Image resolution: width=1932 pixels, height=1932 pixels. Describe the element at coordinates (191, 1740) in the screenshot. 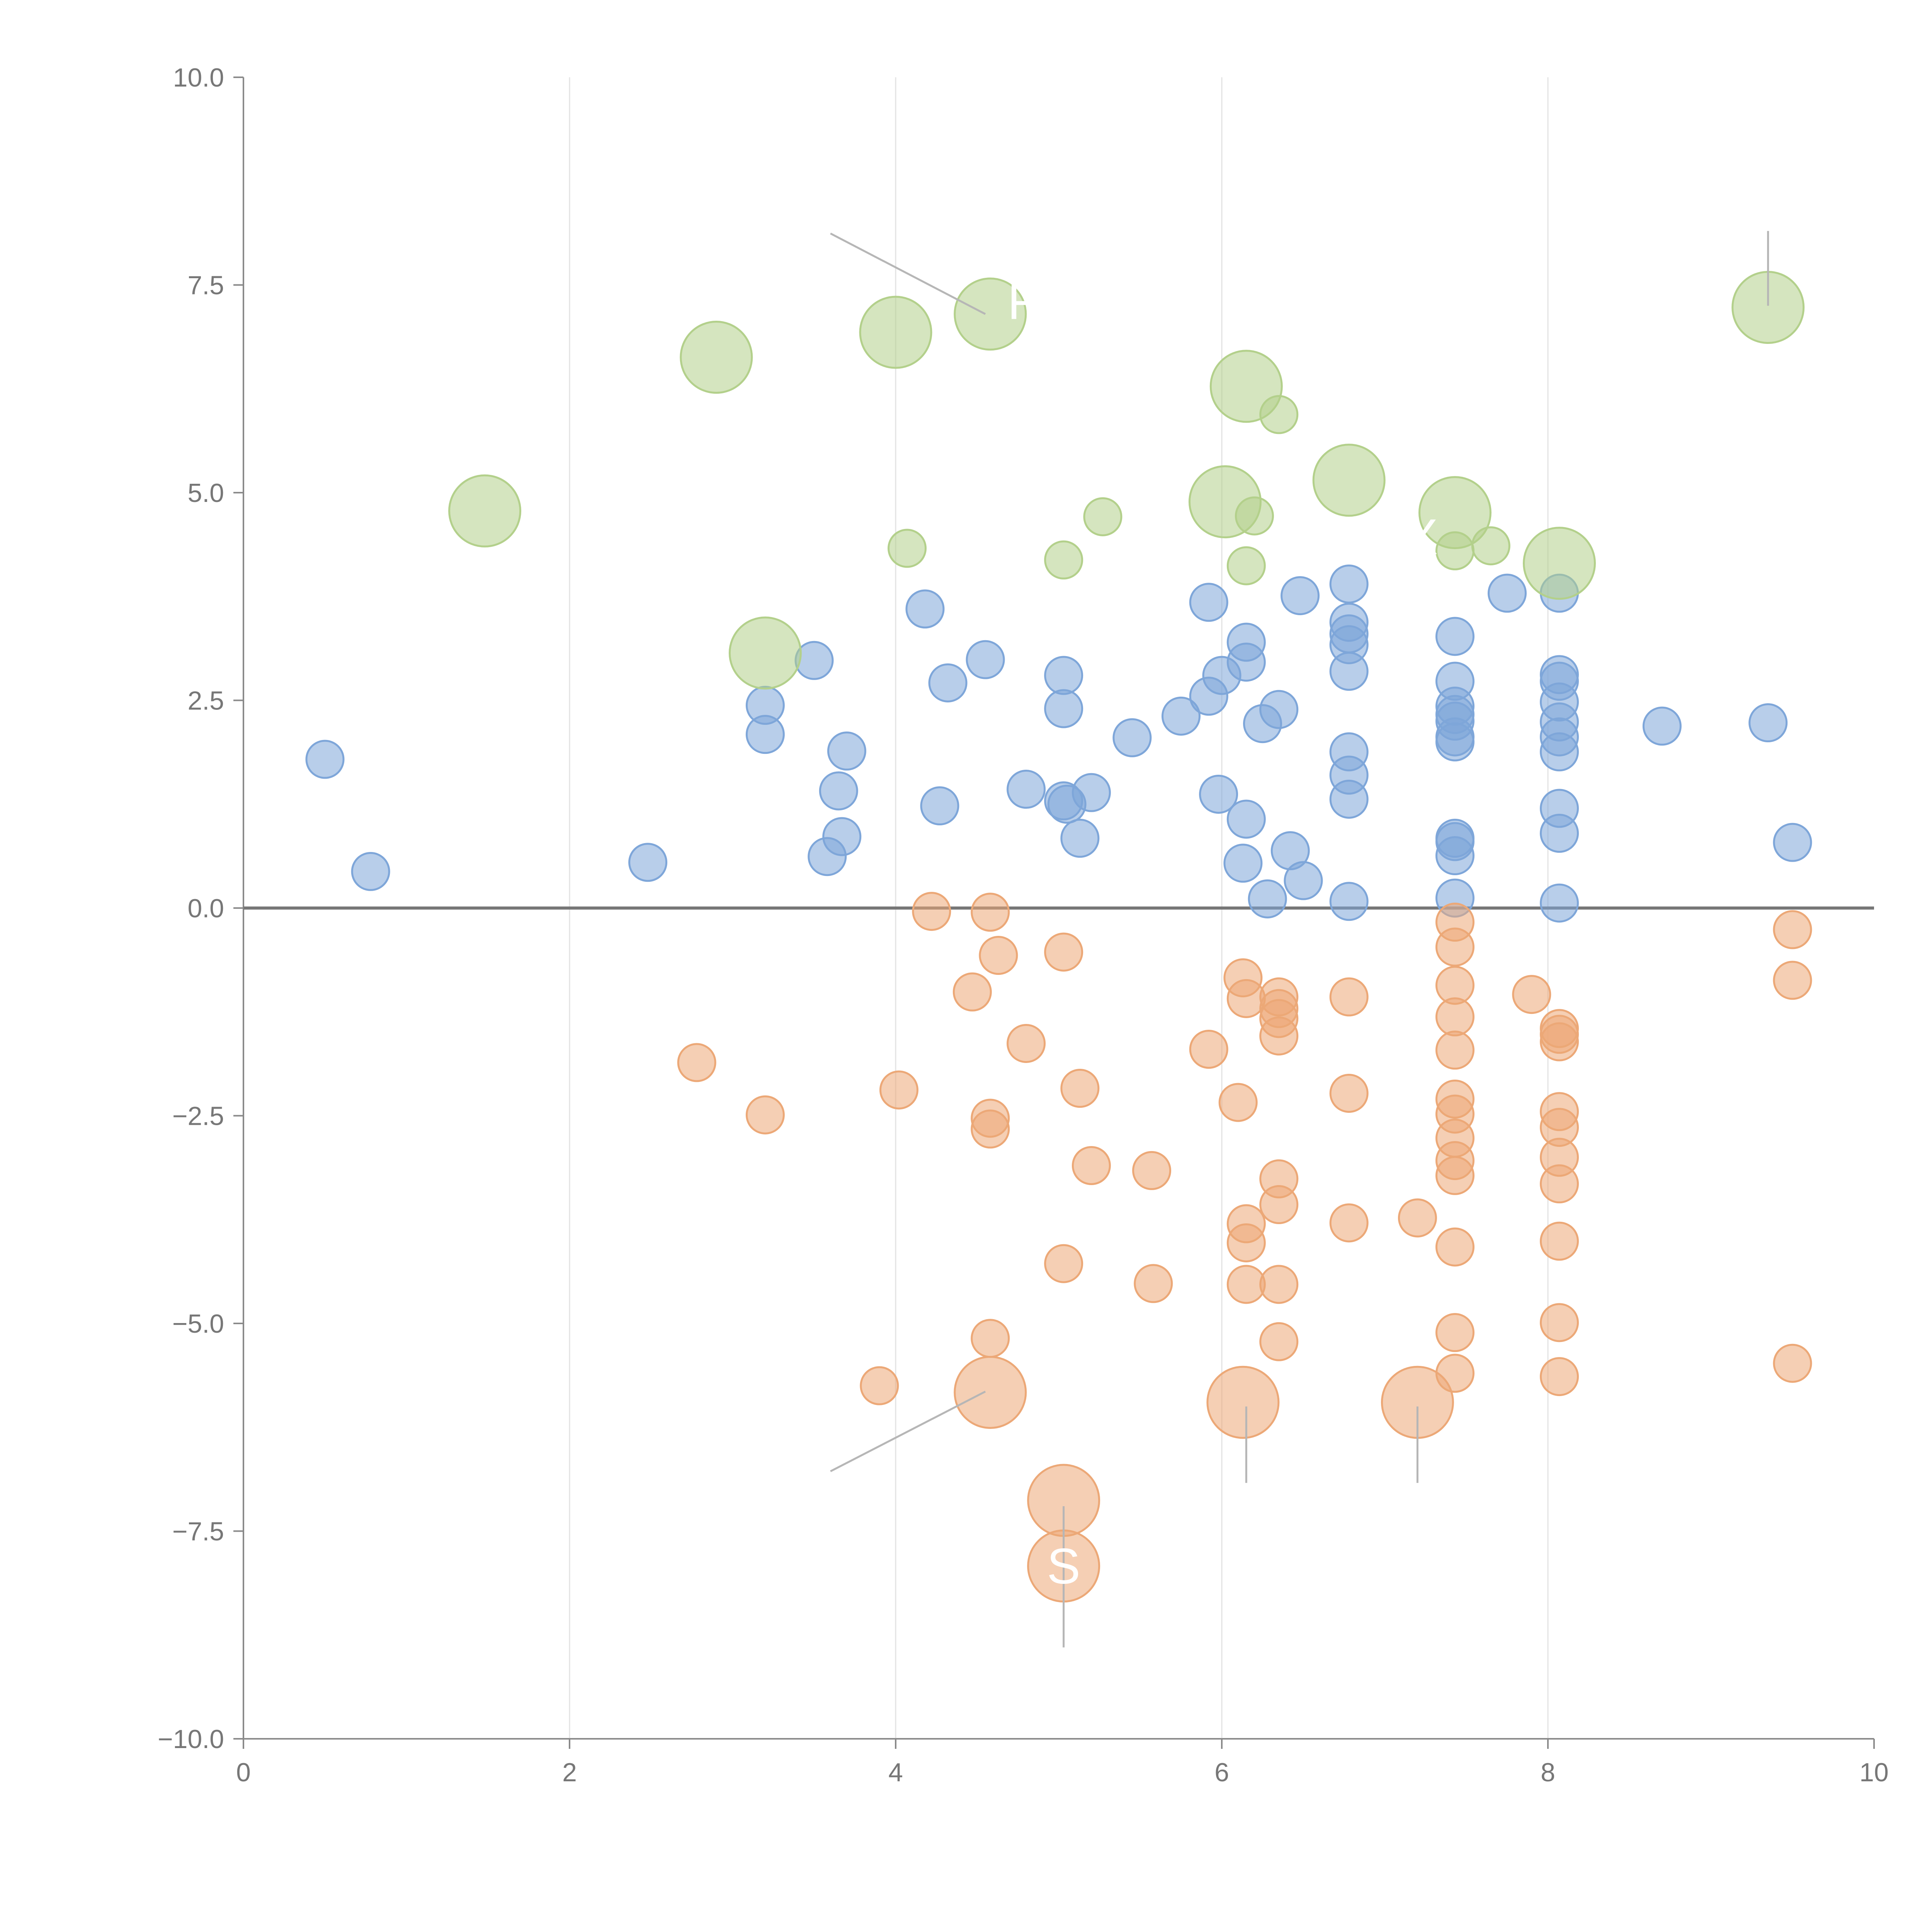

I see `y-tick-label: −10.0` at that location.